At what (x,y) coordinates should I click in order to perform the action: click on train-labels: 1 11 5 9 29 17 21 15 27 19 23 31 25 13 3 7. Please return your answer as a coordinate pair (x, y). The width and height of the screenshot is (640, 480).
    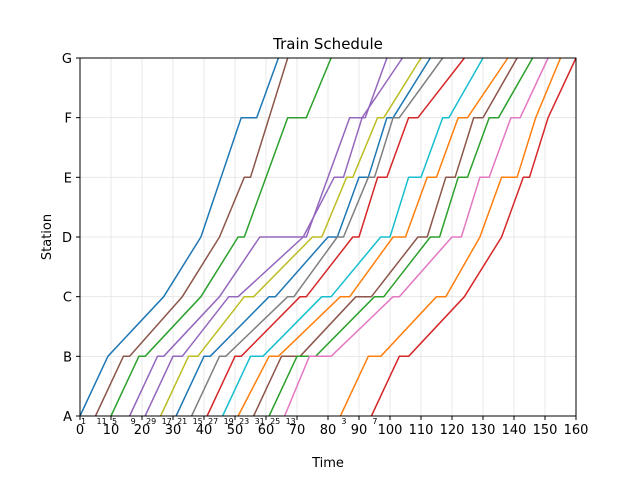
    Looking at the image, I should click on (229, 421).